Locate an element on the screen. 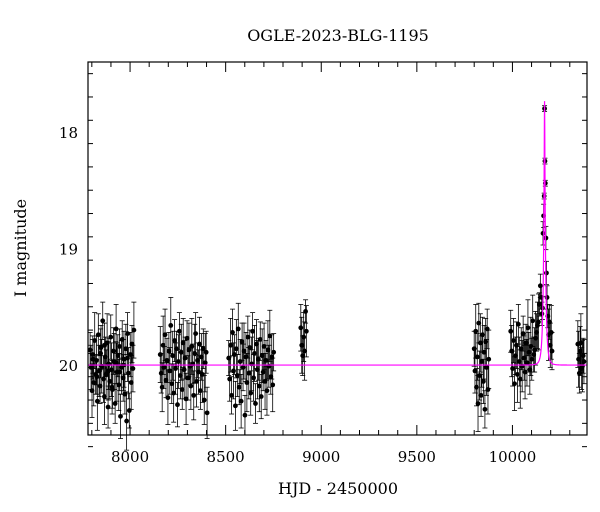 This screenshot has width=600, height=512. x-axis-label: HJD - 2450000 is located at coordinates (338, 488).